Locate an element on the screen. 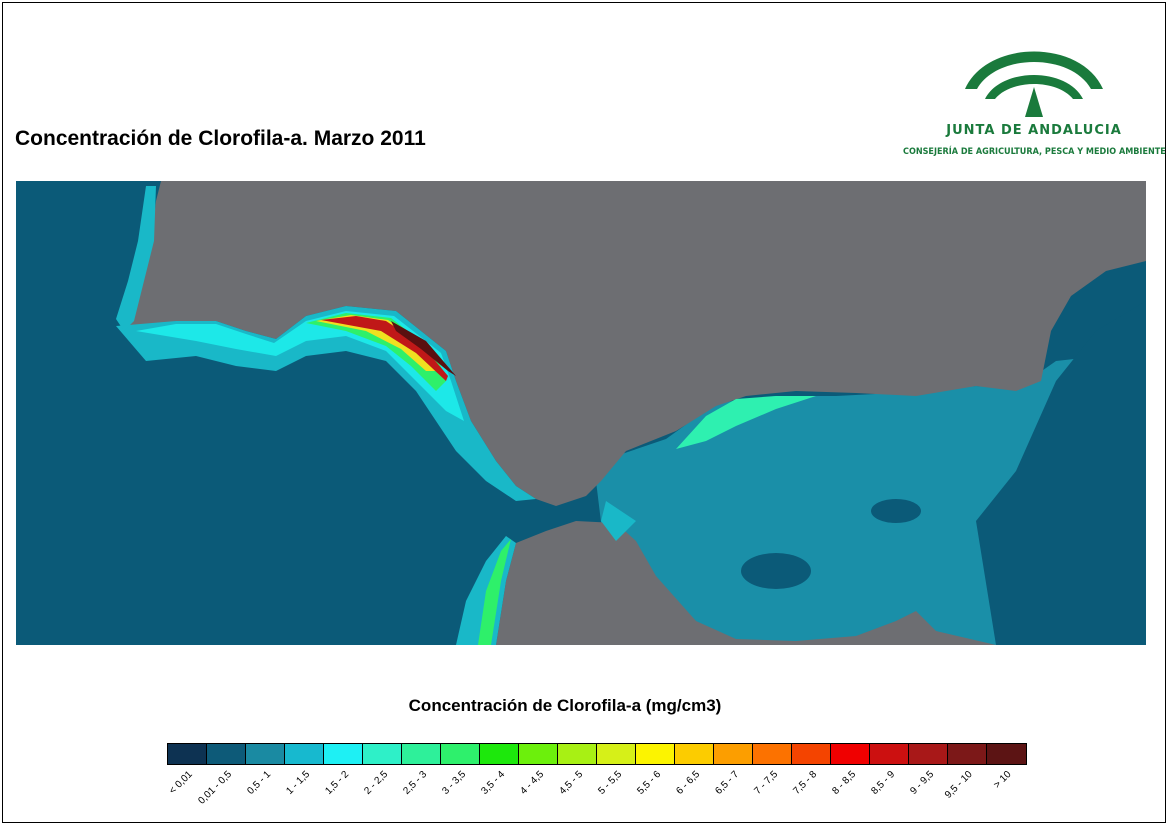 The image size is (1170, 827). map-title: Concentración de Clorofila-a. Marzo 2011 is located at coordinates (220, 138).